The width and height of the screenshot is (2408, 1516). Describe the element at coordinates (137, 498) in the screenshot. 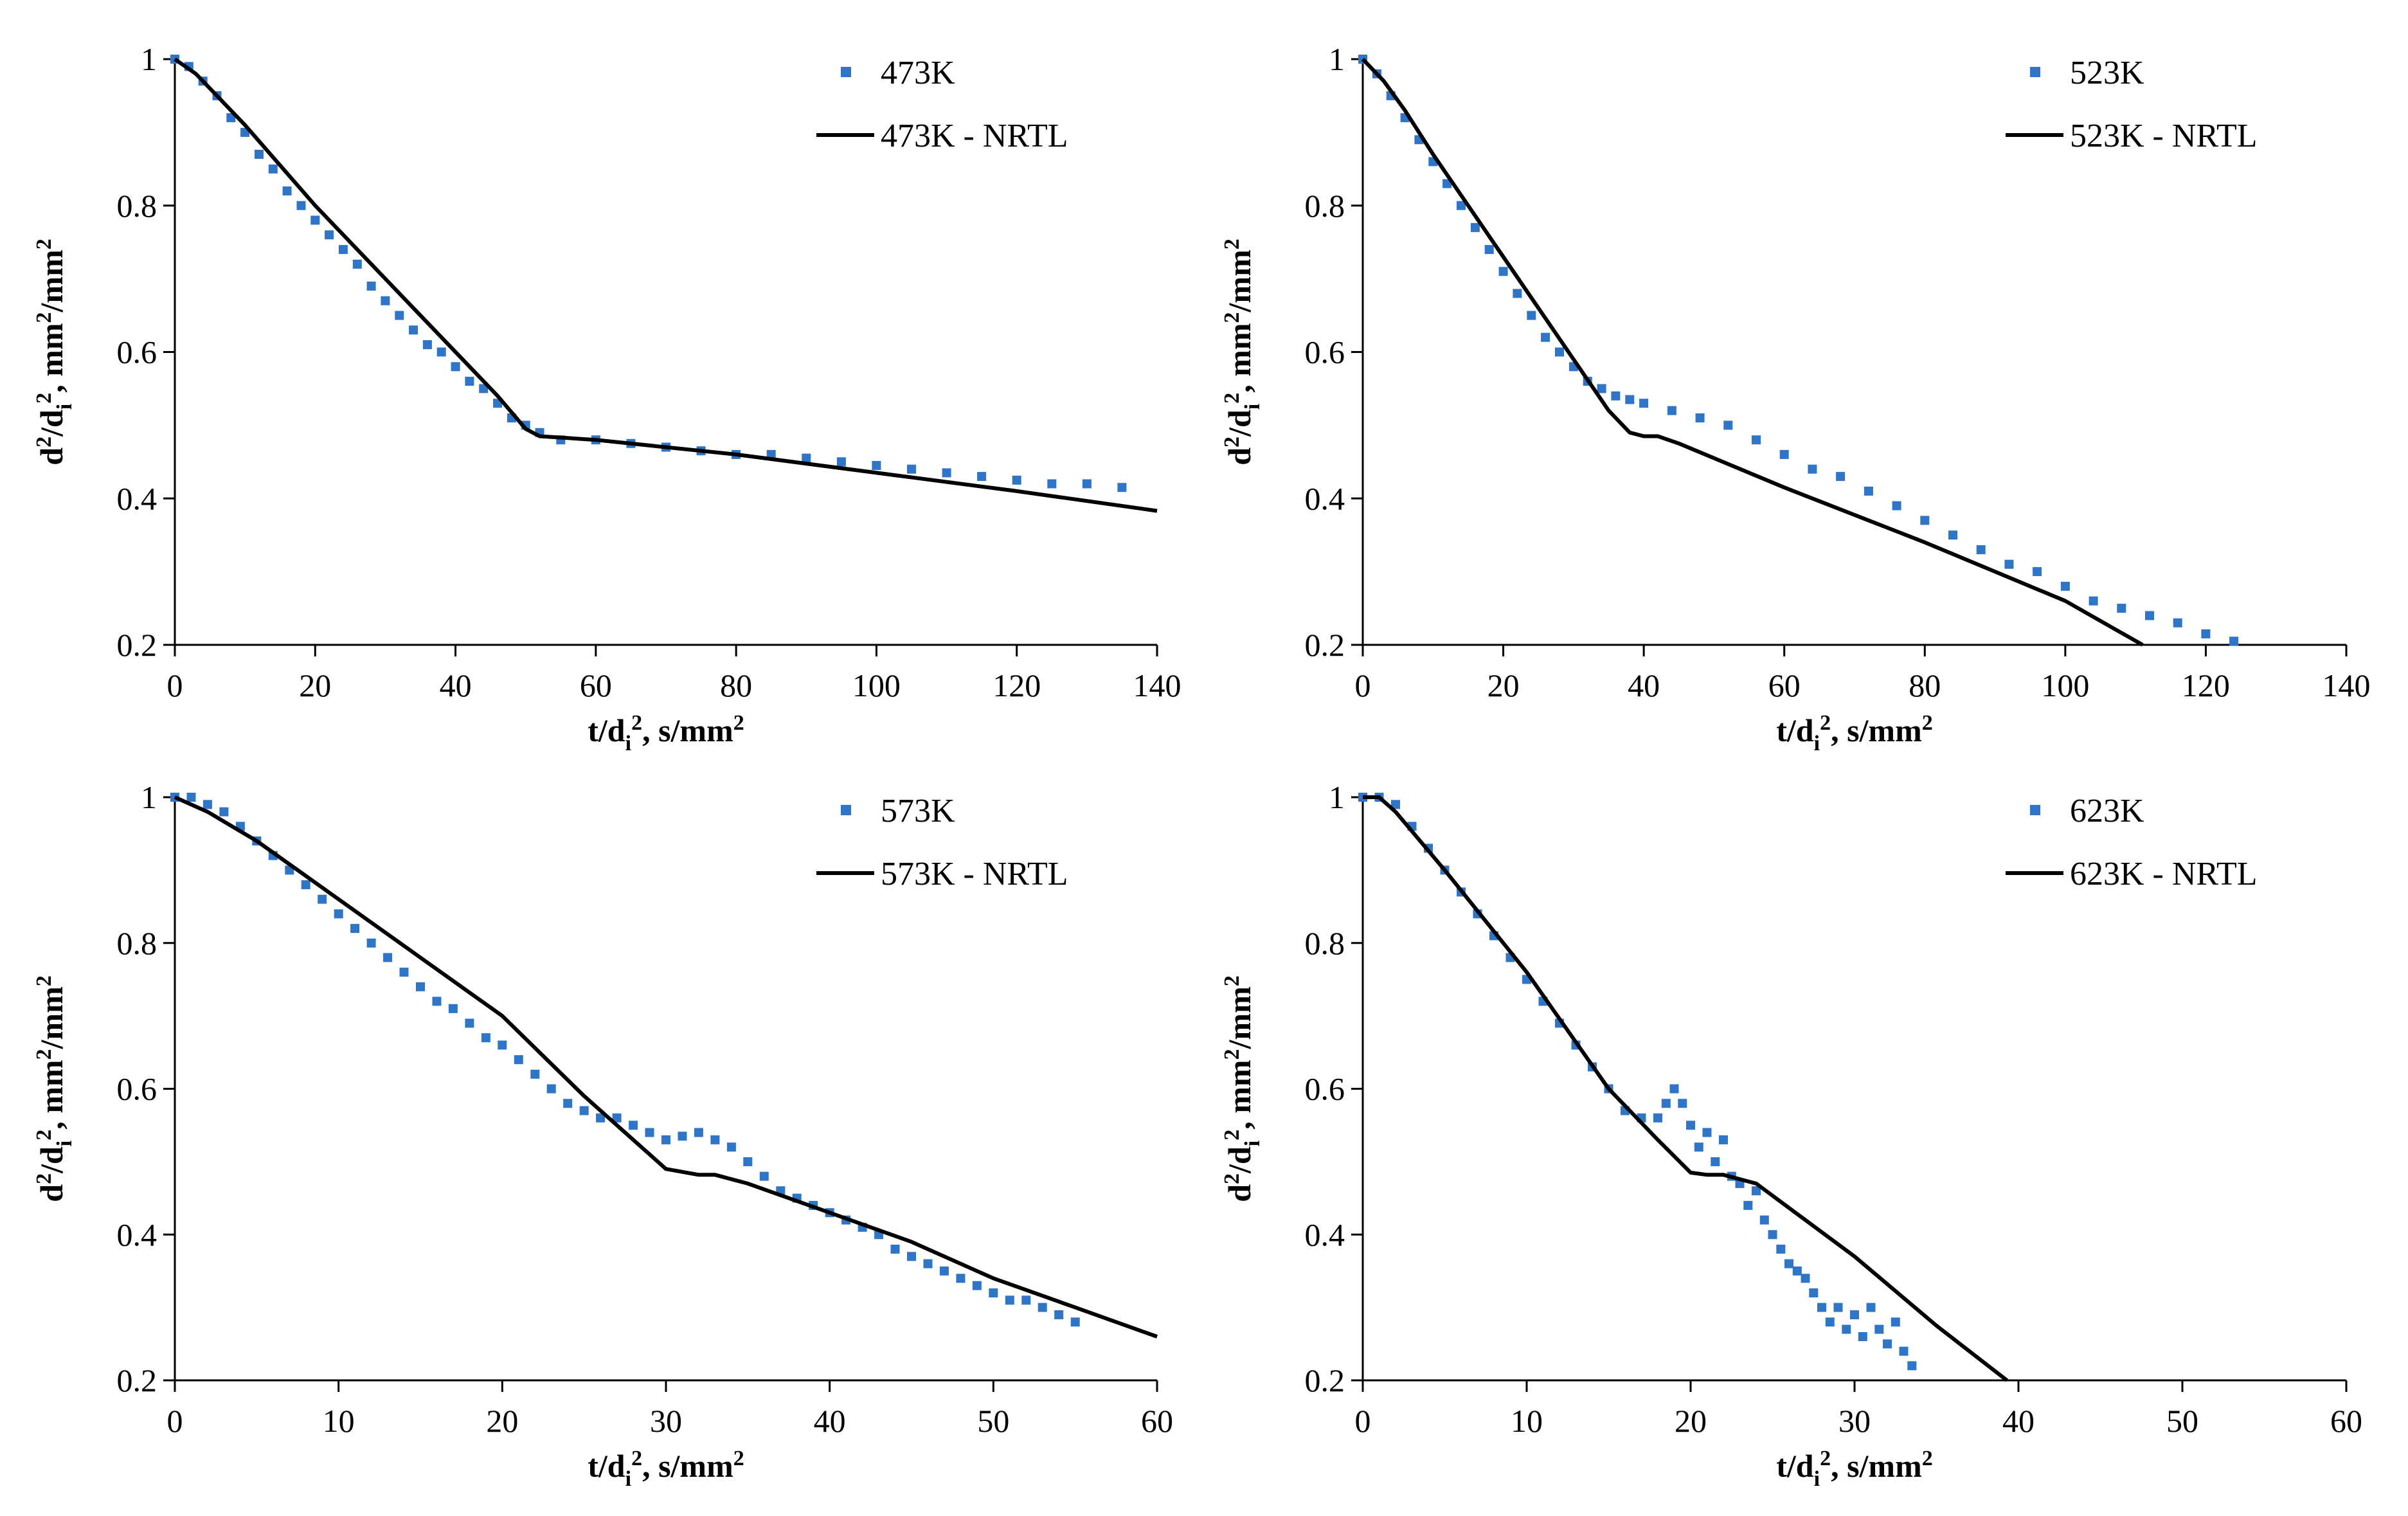

I see `y-tick-label: 0.4` at that location.